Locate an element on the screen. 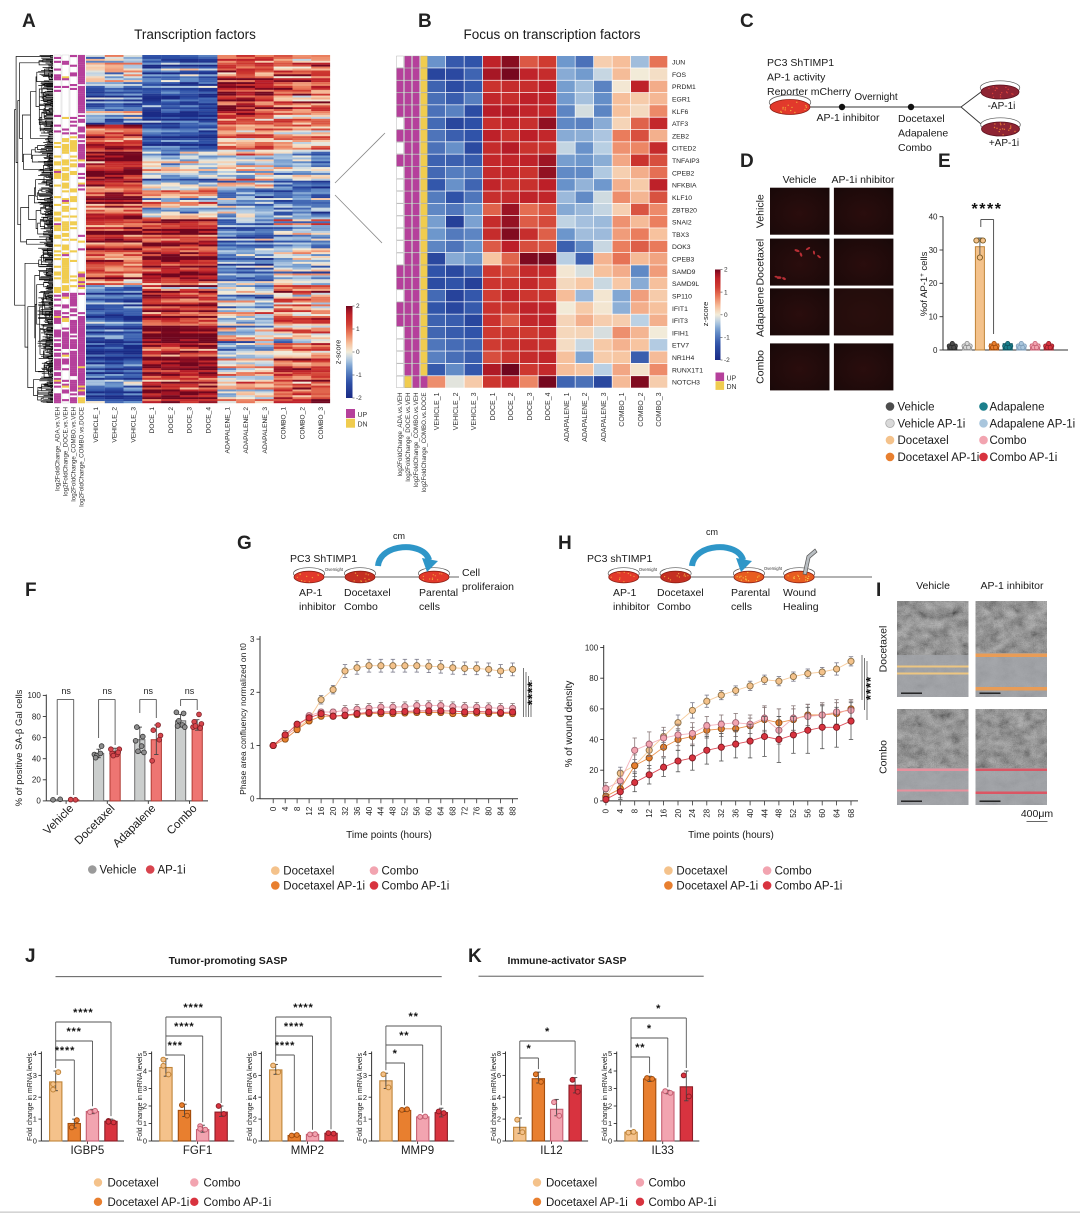 The image size is (1080, 1215). svg-text: COMBO_2 is located at coordinates (302, 423).